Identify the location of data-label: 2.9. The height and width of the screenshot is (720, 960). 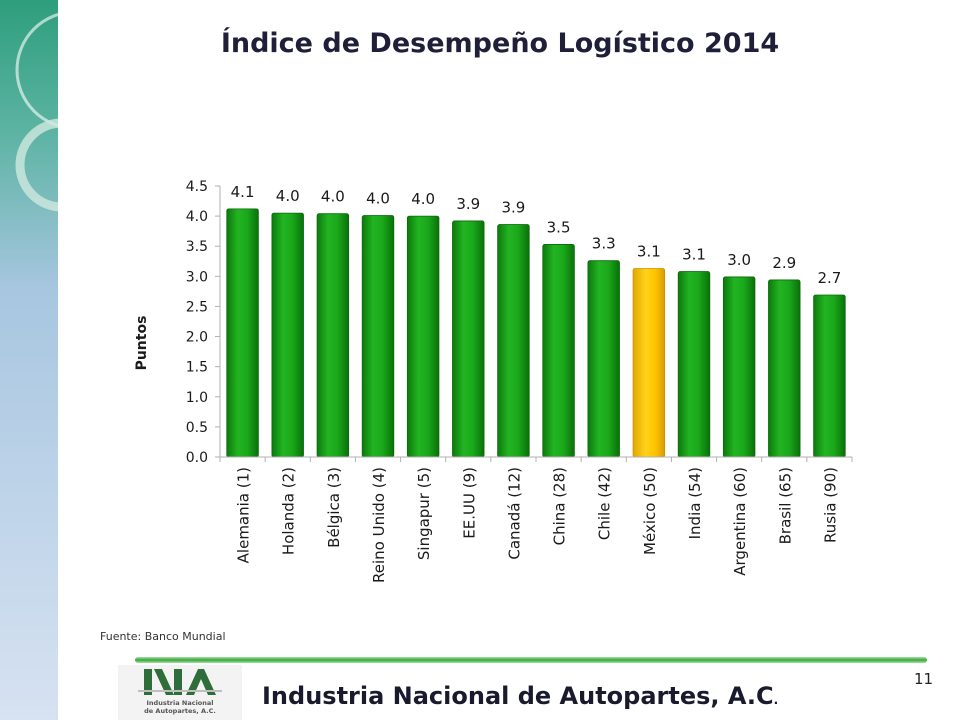
(784, 263).